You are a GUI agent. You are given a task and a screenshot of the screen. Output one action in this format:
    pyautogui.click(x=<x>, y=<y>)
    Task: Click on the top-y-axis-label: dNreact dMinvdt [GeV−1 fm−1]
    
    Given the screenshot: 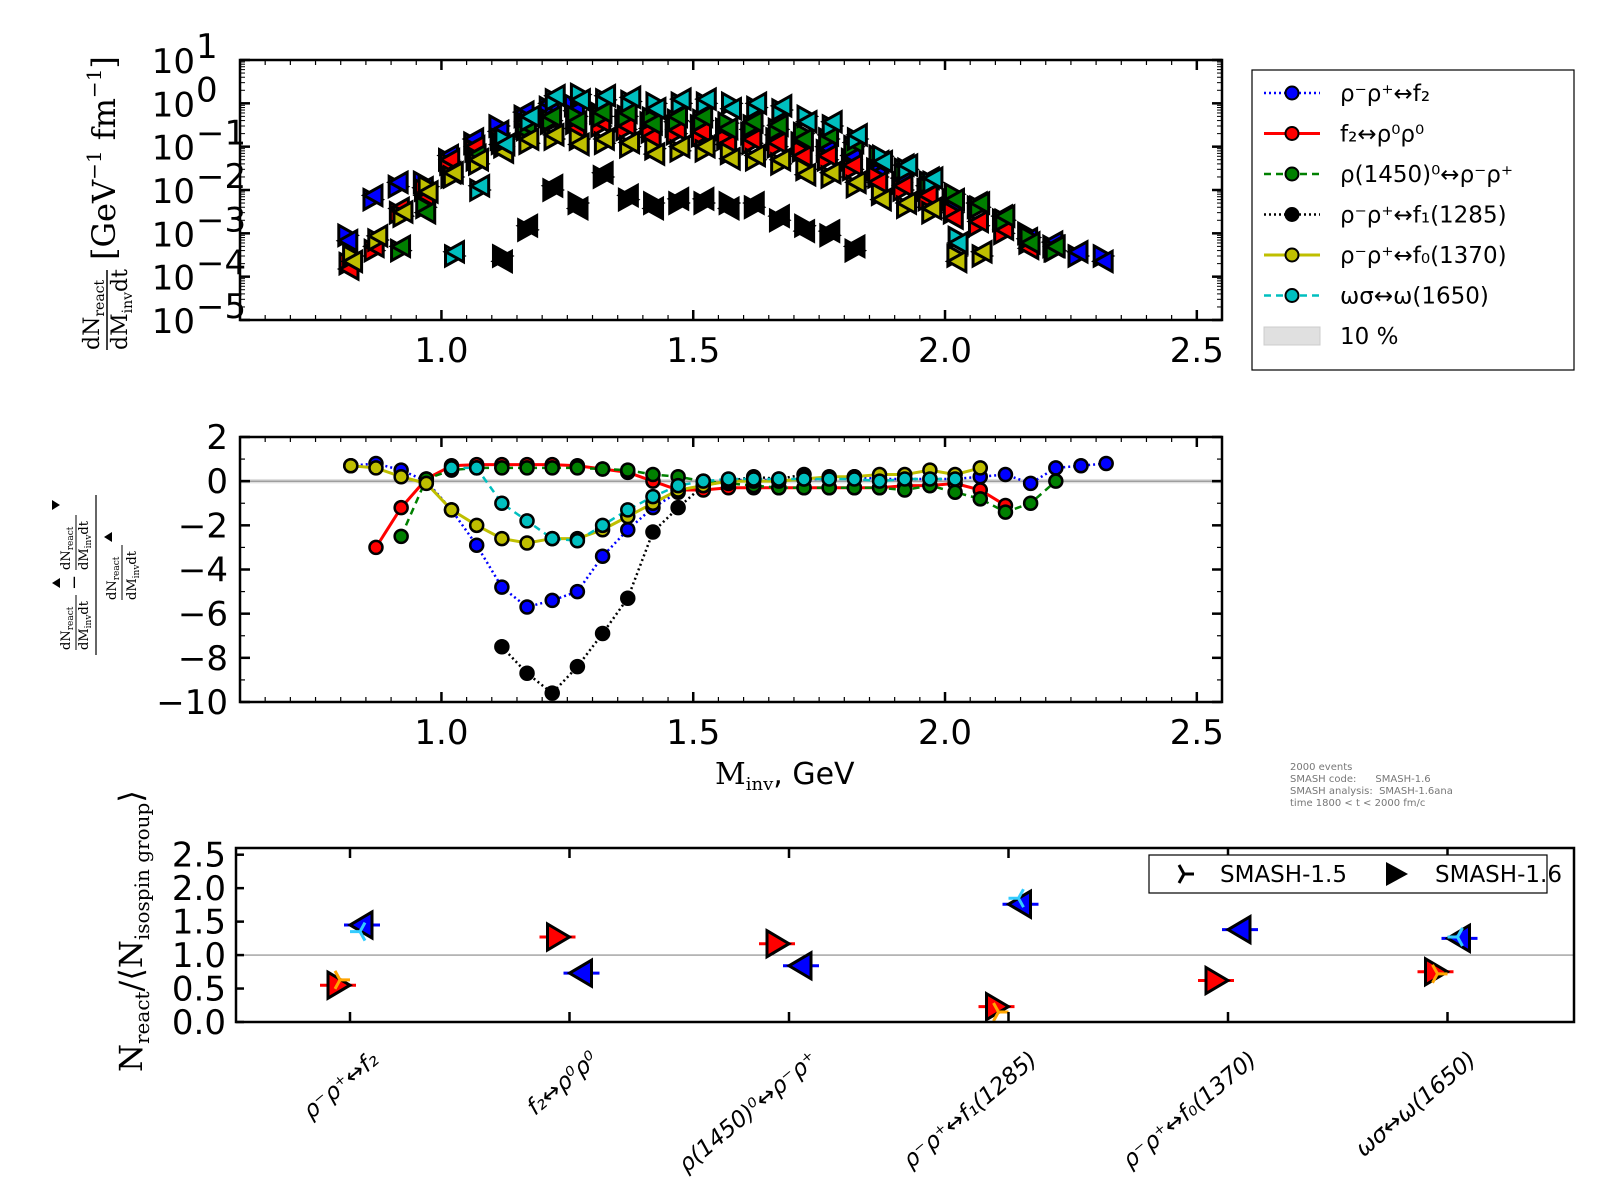 What is the action you would take?
    pyautogui.click(x=108, y=203)
    